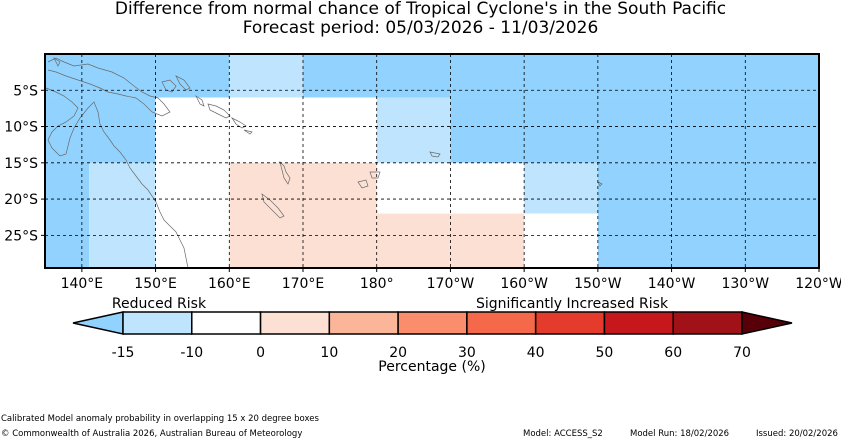  I want to click on model-name: Model: ACCESS_S2, so click(563, 434).